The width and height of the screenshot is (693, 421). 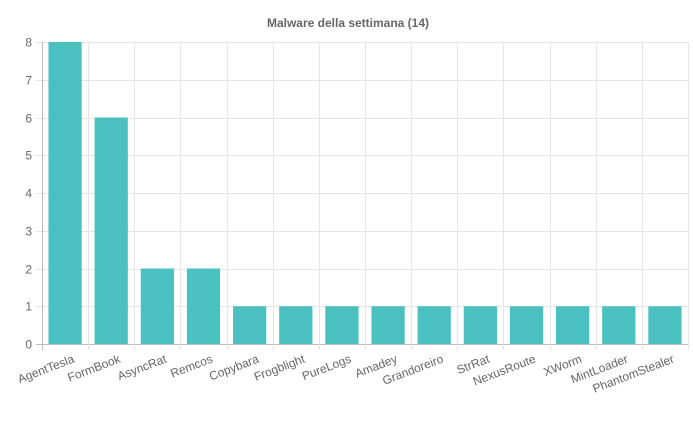 What do you see at coordinates (326, 367) in the screenshot?
I see `x-tick-label: PureLogs` at bounding box center [326, 367].